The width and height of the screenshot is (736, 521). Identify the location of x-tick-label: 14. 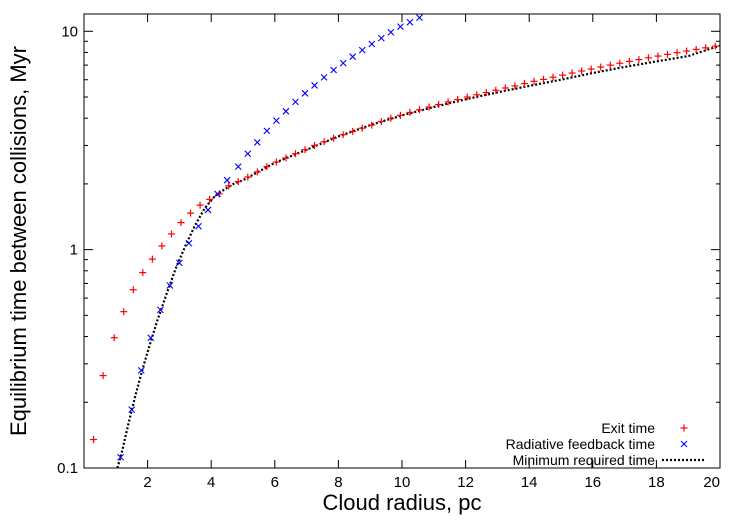
(529, 482).